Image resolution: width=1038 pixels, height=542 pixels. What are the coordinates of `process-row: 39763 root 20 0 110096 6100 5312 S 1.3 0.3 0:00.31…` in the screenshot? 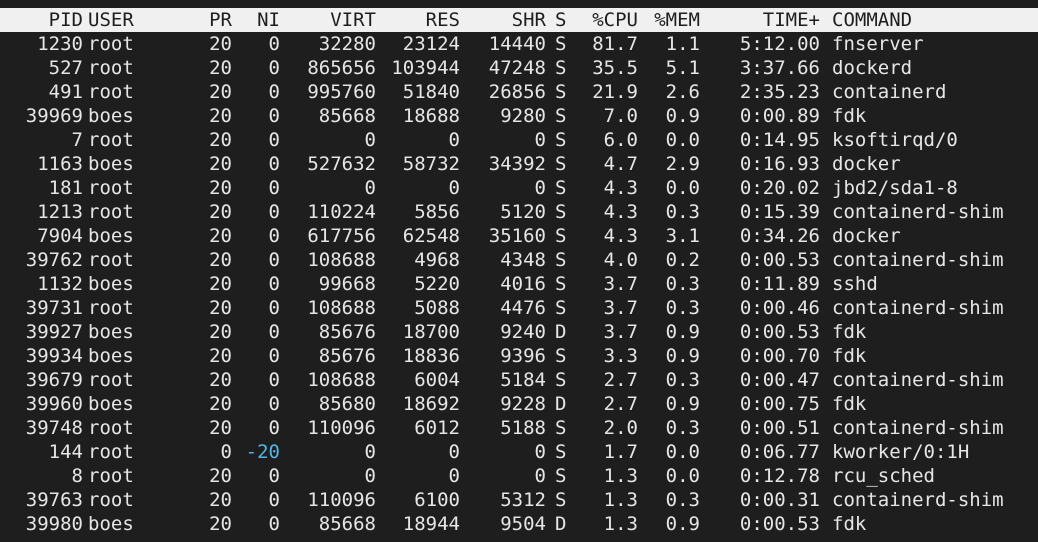 It's located at (519, 500).